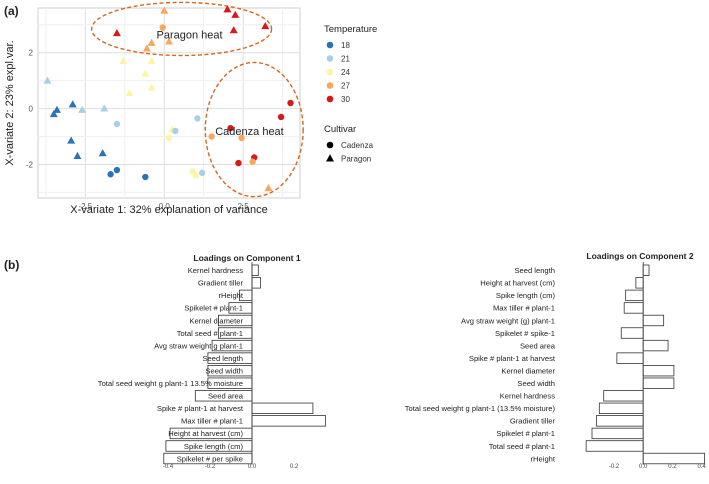 This screenshot has width=709, height=484. I want to click on loading-category-label: Spike # plant-1 at harvest, so click(512, 358).